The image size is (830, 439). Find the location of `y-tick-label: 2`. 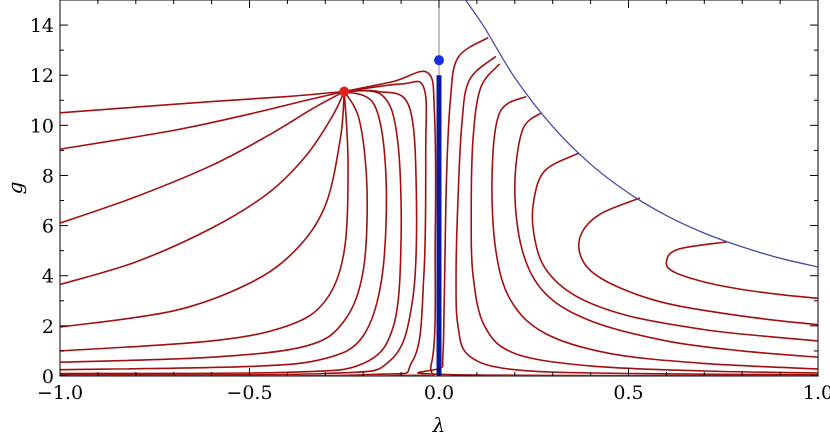

y-tick-label: 2 is located at coordinates (48, 327).